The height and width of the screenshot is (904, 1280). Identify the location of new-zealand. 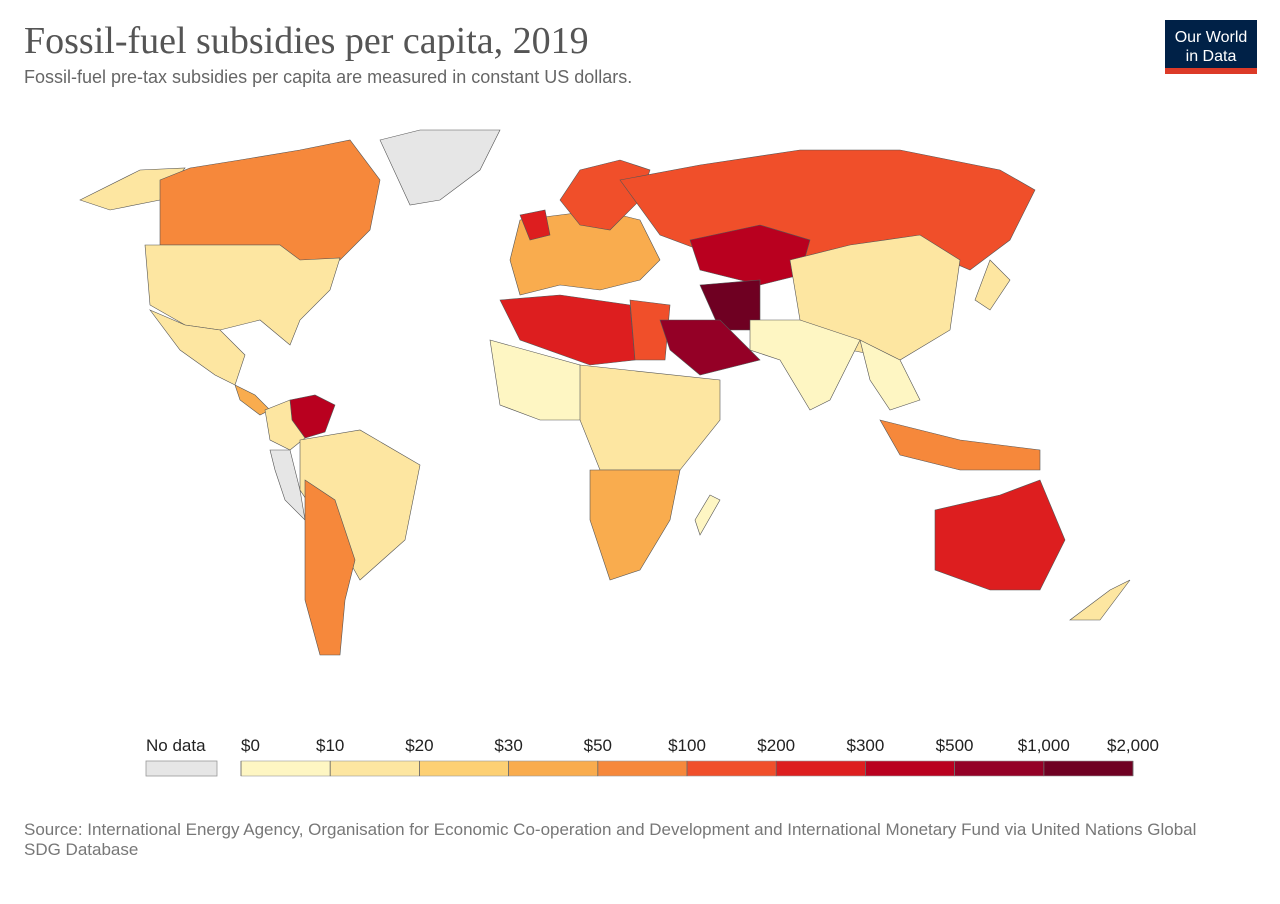
(1100, 600).